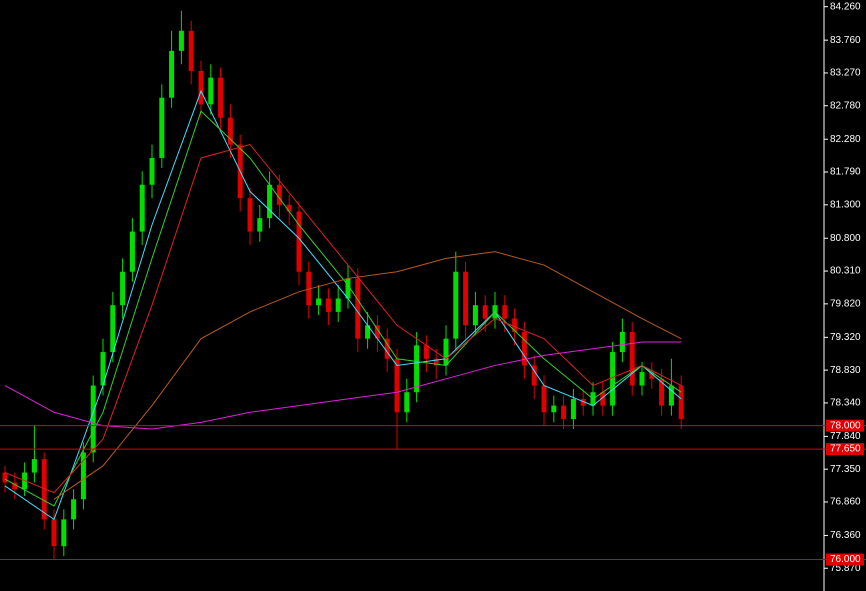 The width and height of the screenshot is (866, 591). Describe the element at coordinates (845, 105) in the screenshot. I see `y-tick-label: 82.780` at that location.